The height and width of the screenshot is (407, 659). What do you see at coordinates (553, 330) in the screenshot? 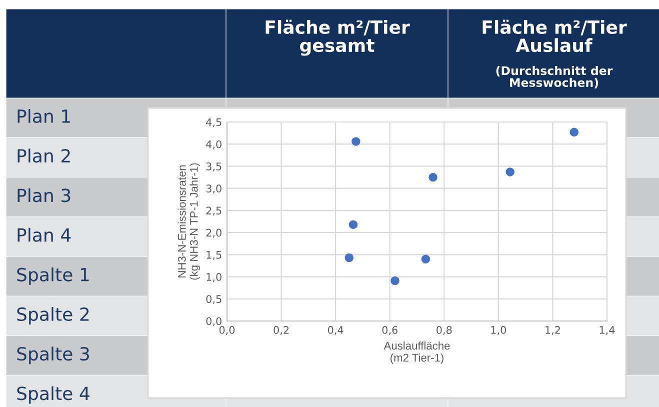
I see `x-tick-label: 1,2` at bounding box center [553, 330].